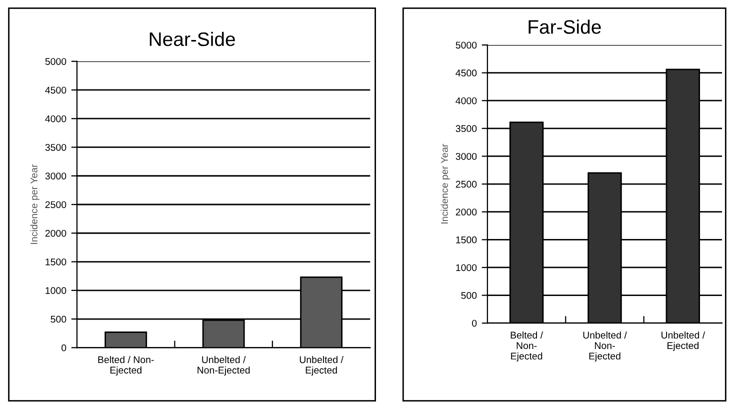 The height and width of the screenshot is (409, 733). What do you see at coordinates (605, 346) in the screenshot?
I see `x-tick-label: Unbelted / Non- Ejected` at bounding box center [605, 346].